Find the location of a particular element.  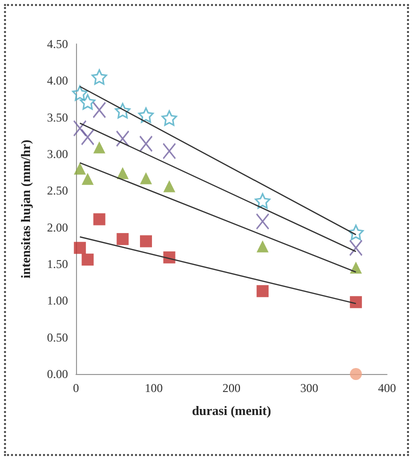

x-tick-label: 300 is located at coordinates (309, 388).